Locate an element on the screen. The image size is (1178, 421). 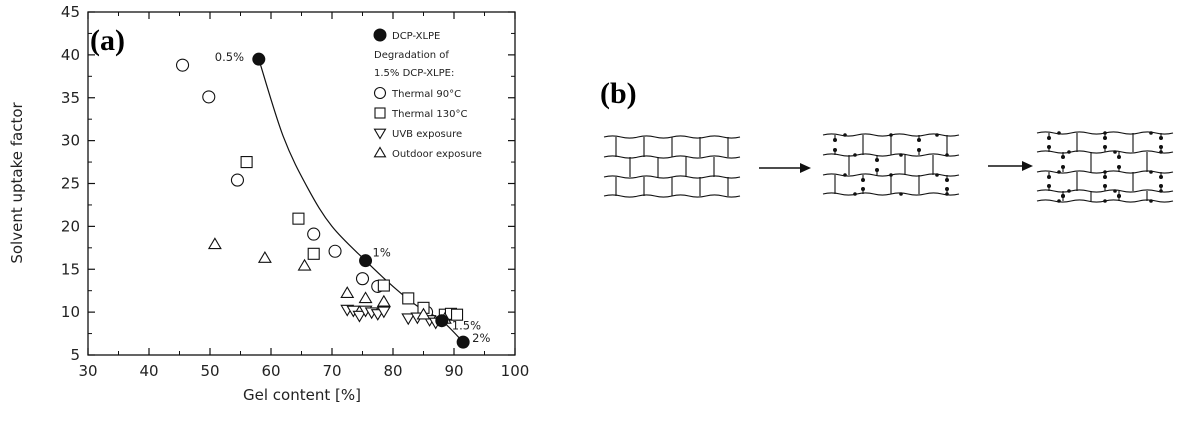
x-tick-label: 40 is located at coordinates (148, 371).